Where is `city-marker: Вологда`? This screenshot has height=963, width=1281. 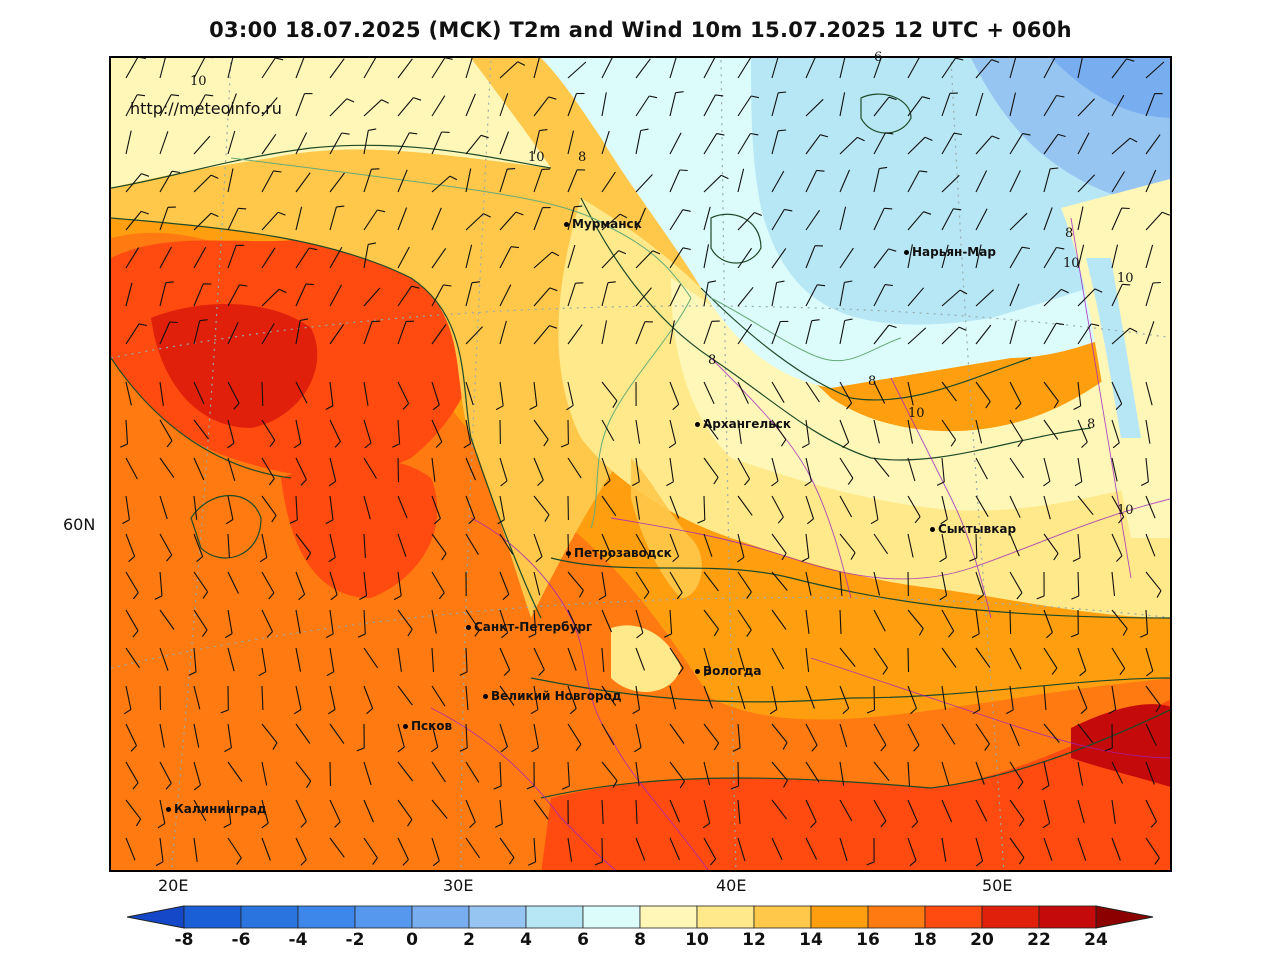
city-marker: Вологда is located at coordinates (728, 671).